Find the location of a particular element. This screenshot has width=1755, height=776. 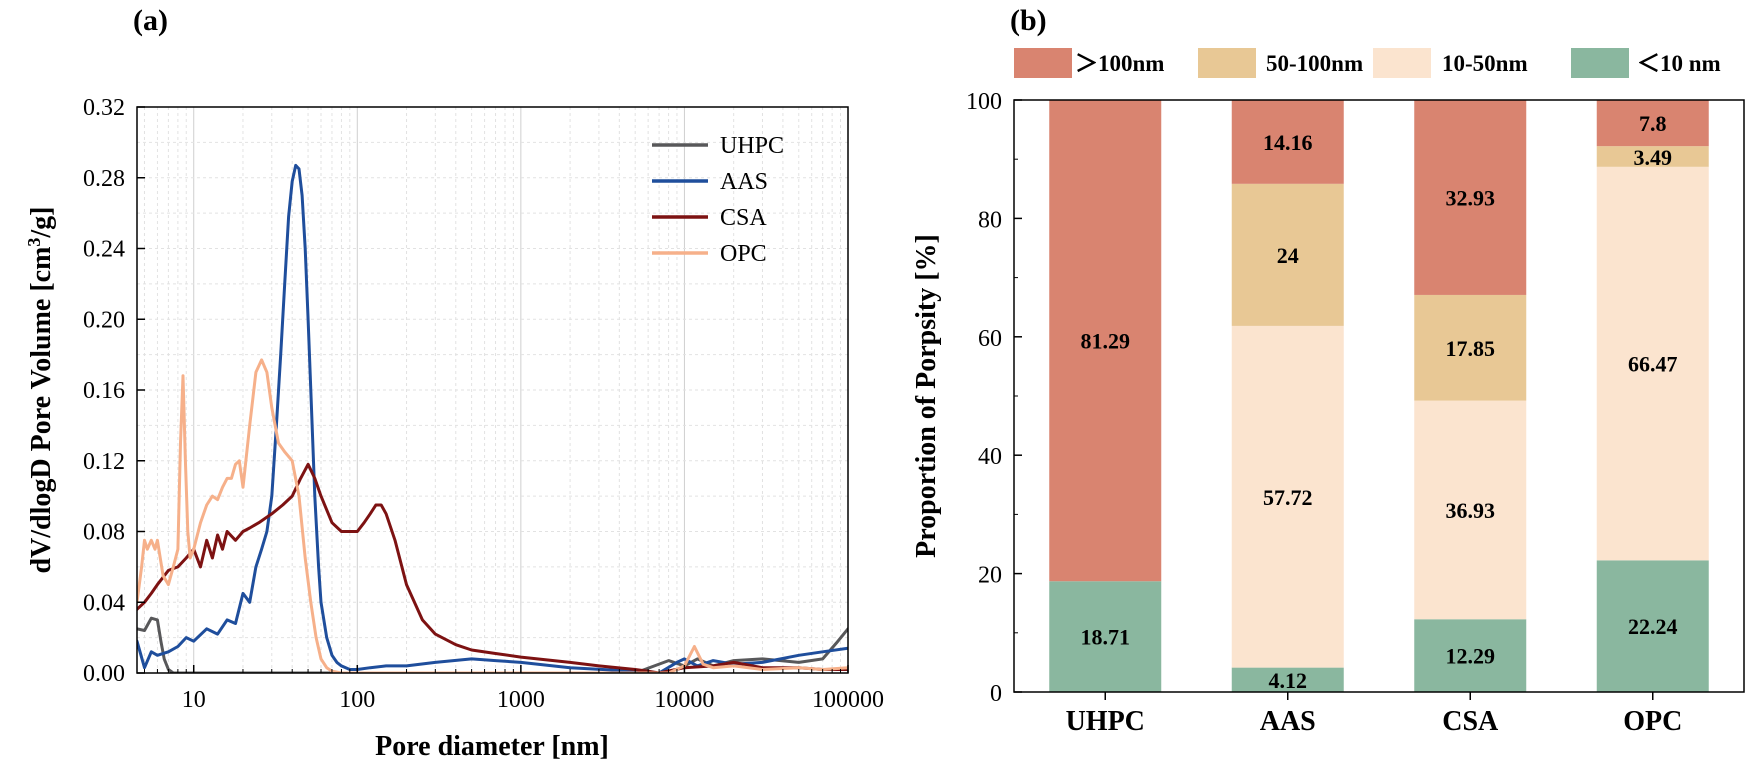

x-tick-label: 10000 is located at coordinates (684, 700).